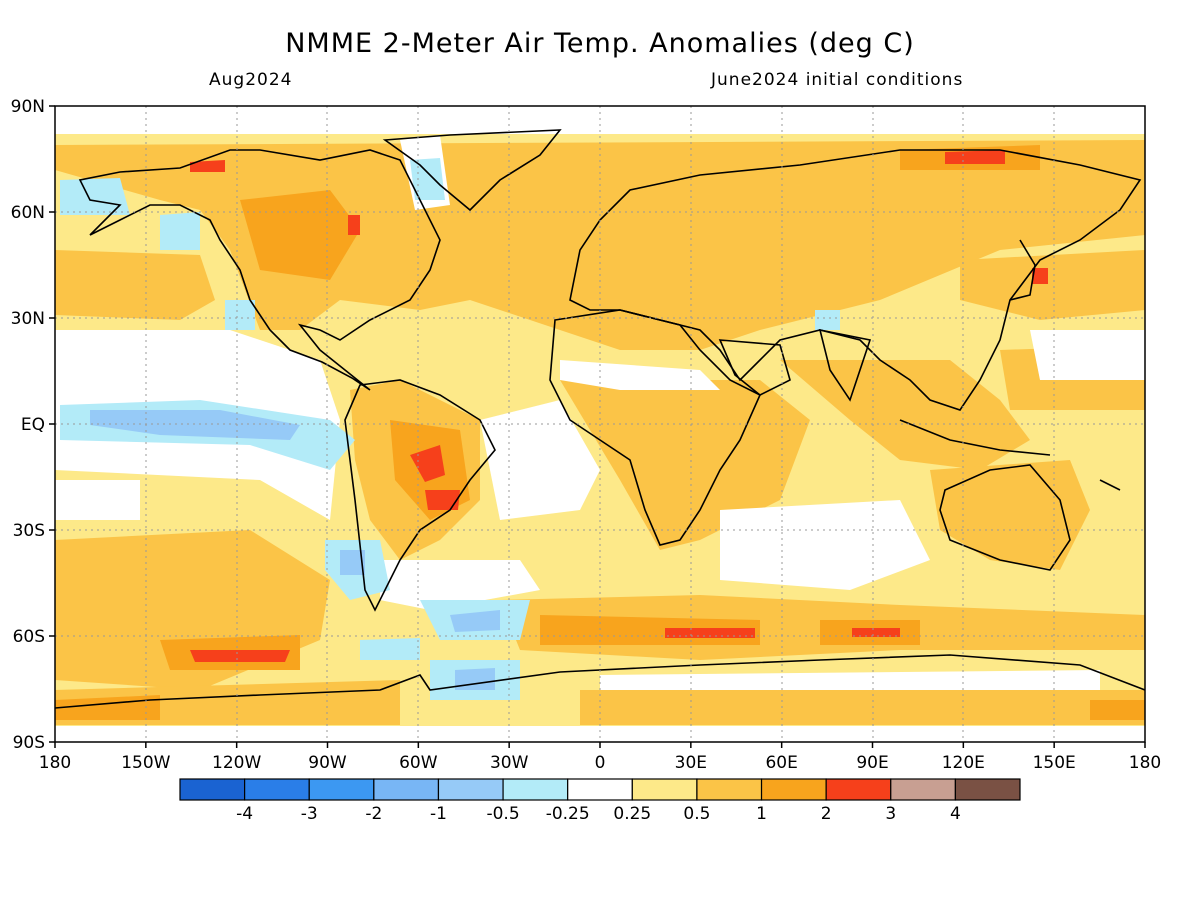  Describe the element at coordinates (955, 814) in the screenshot. I see `colorbar-label: 4` at that location.